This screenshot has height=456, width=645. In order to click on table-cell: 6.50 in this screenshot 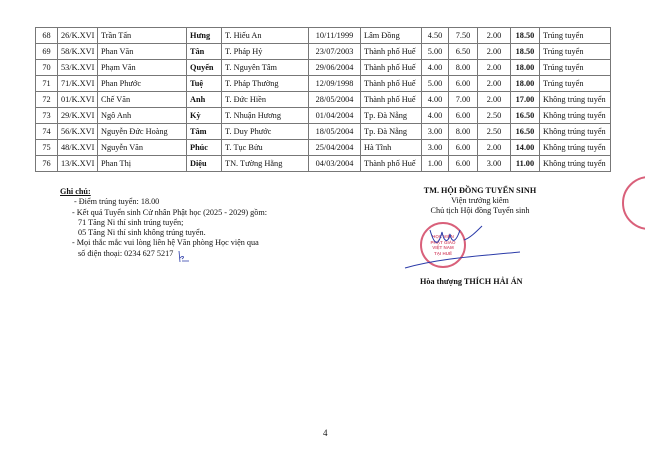, I will do `click(463, 51)`.